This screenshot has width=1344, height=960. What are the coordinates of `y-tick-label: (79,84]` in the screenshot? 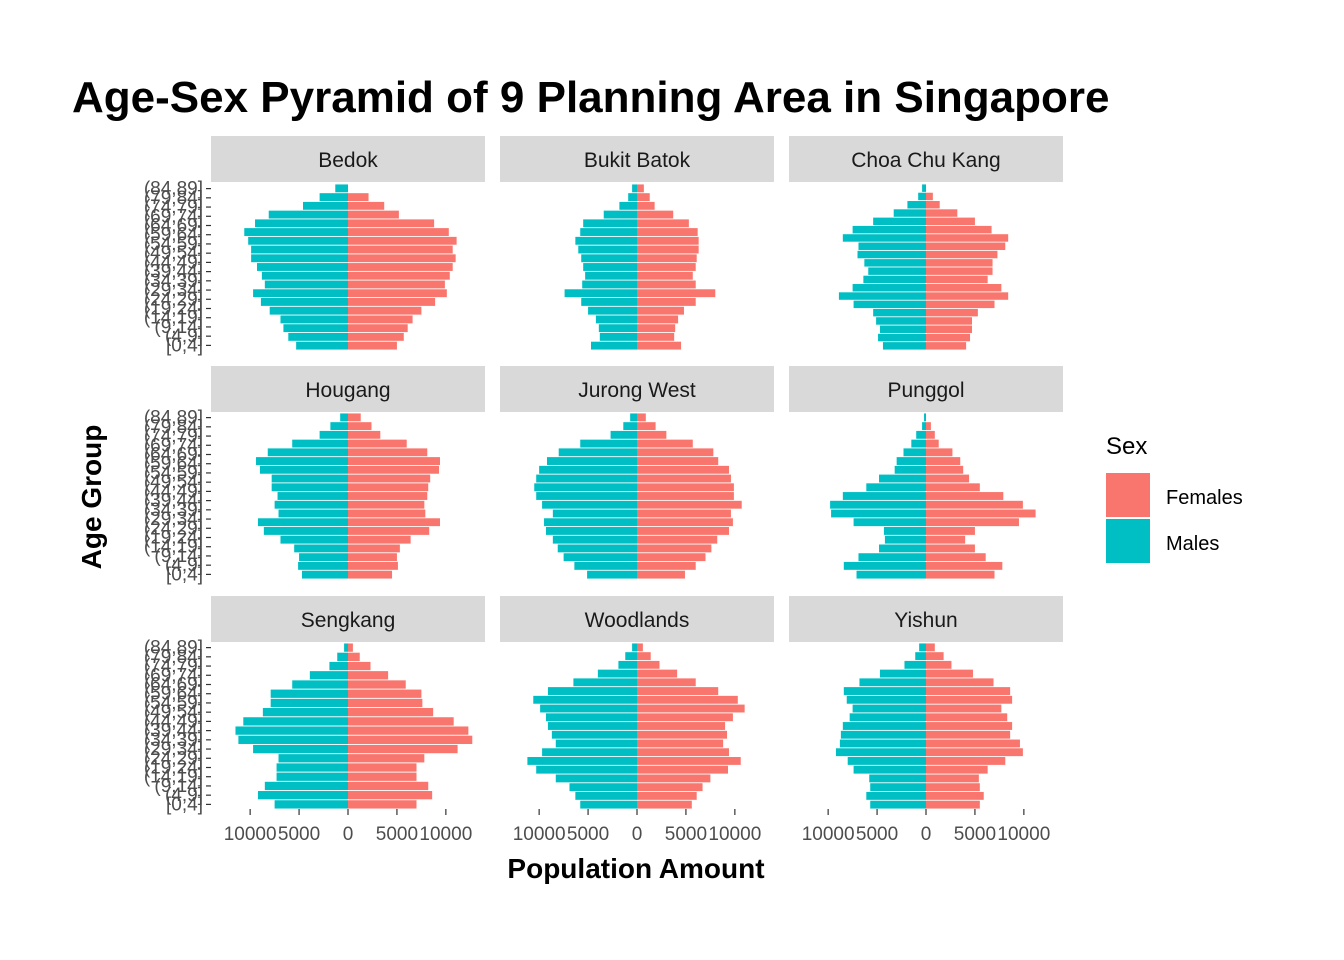 It's located at (173, 657).